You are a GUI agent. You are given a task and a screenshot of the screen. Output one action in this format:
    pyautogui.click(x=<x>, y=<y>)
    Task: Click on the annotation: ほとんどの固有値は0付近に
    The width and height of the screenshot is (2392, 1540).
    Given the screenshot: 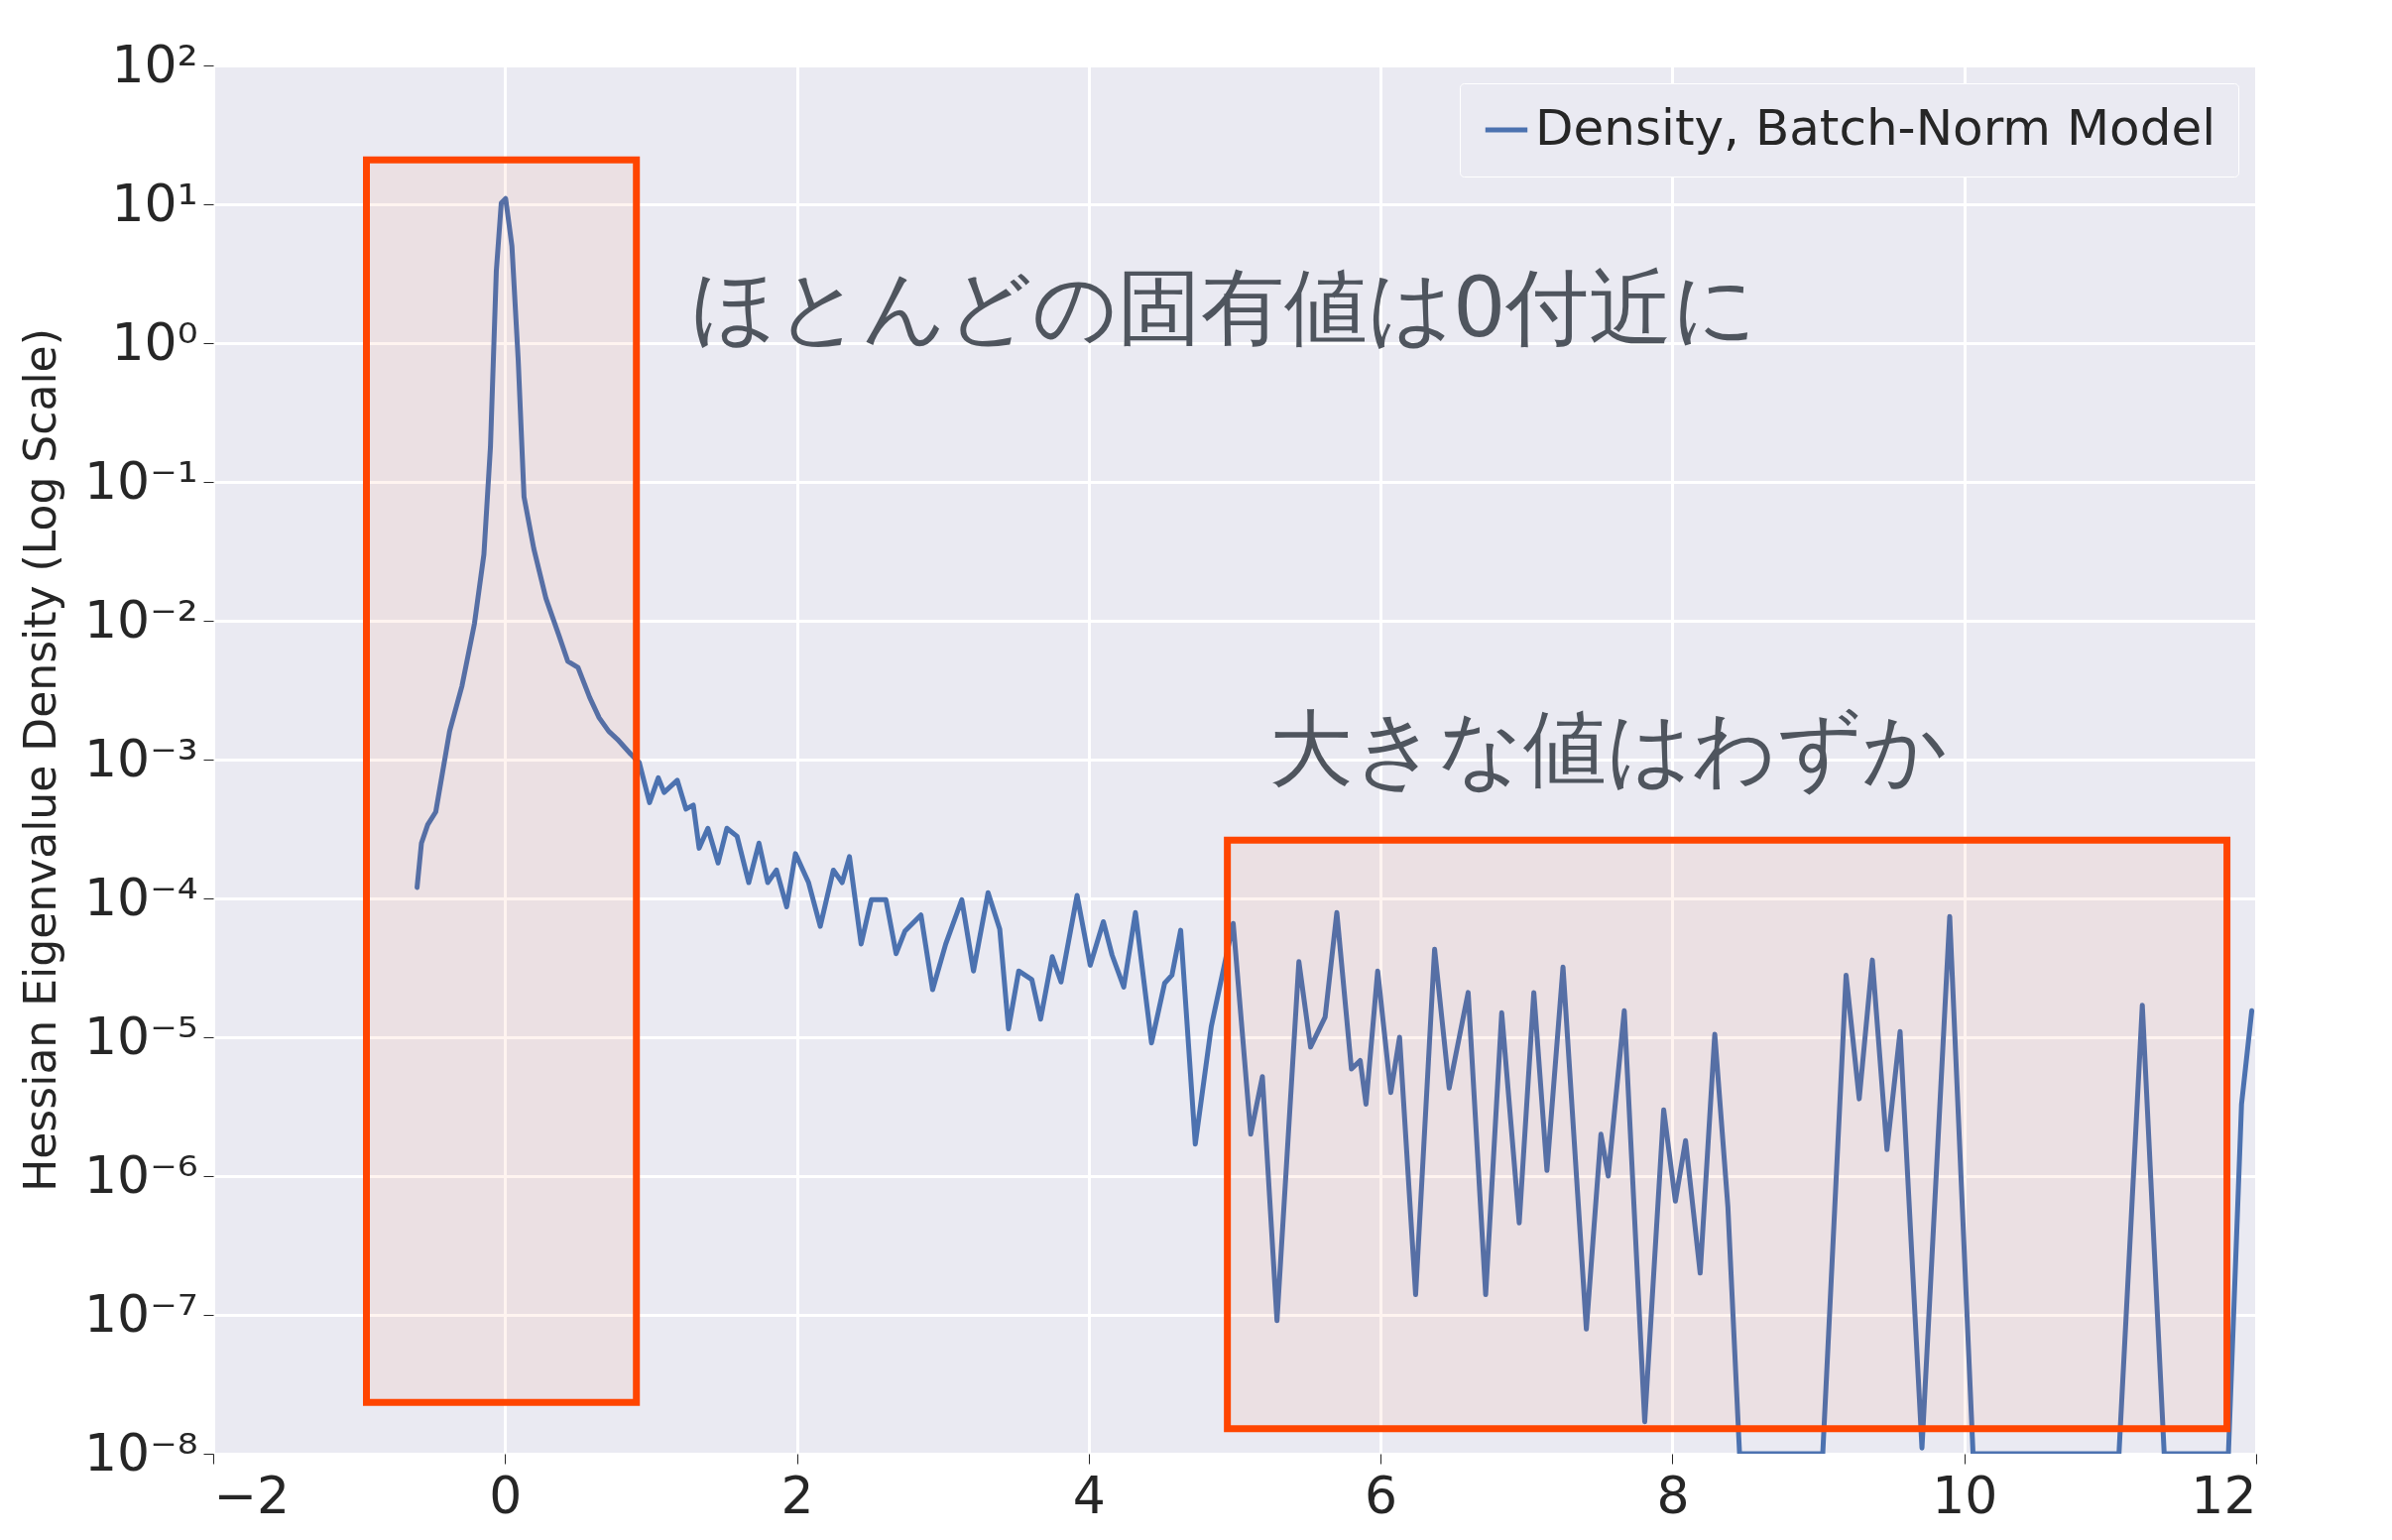 What is the action you would take?
    pyautogui.click(x=1225, y=307)
    